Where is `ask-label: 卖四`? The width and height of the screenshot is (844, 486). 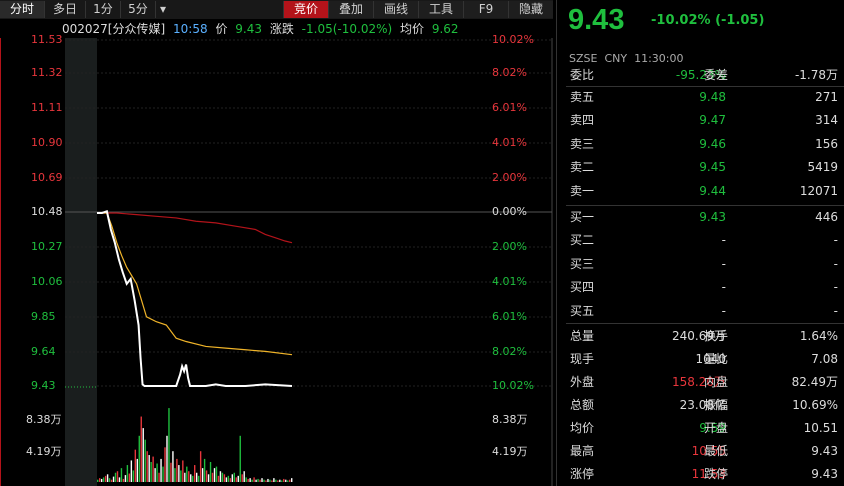
ask-label: 卖四 is located at coordinates (582, 120).